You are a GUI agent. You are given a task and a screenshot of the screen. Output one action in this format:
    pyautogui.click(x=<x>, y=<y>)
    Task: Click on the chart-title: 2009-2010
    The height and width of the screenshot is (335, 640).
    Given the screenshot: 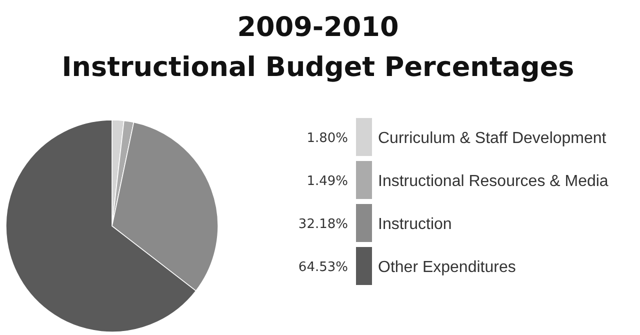 What is the action you would take?
    pyautogui.click(x=318, y=27)
    